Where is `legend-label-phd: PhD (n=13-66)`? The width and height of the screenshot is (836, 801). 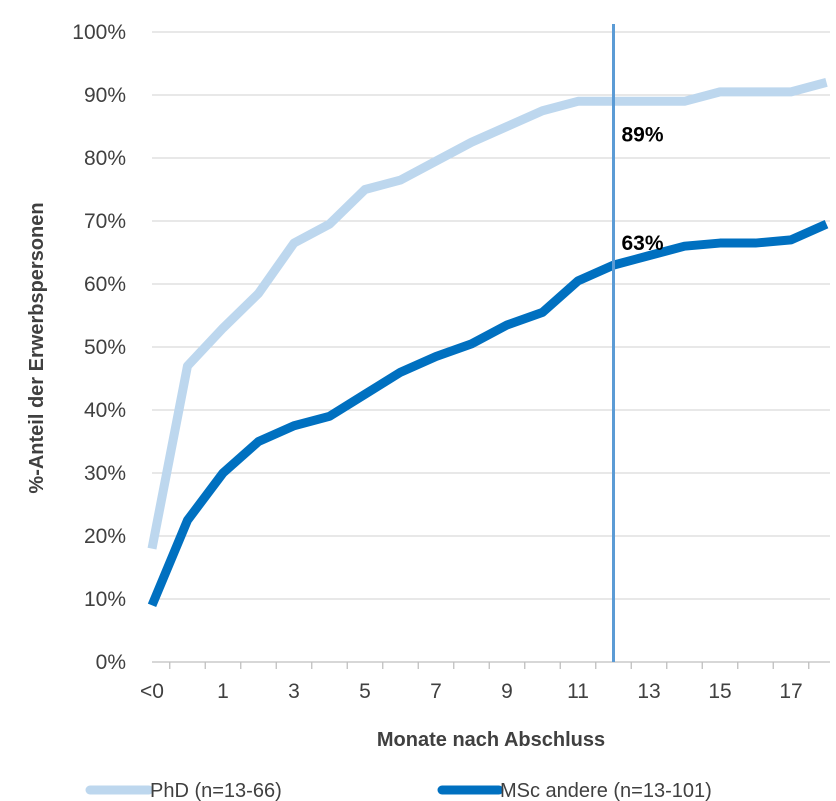 legend-label-phd: PhD (n=13-66) is located at coordinates (216, 790).